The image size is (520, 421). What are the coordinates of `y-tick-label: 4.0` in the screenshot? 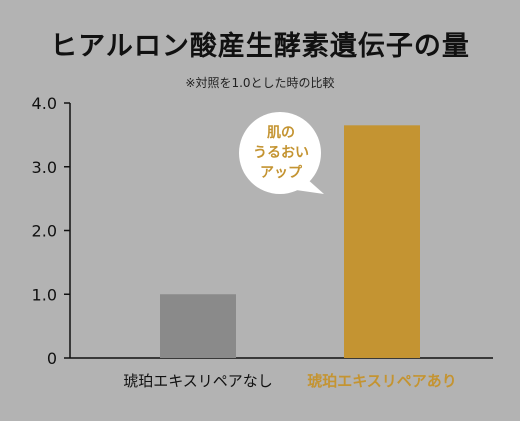 It's located at (44, 103).